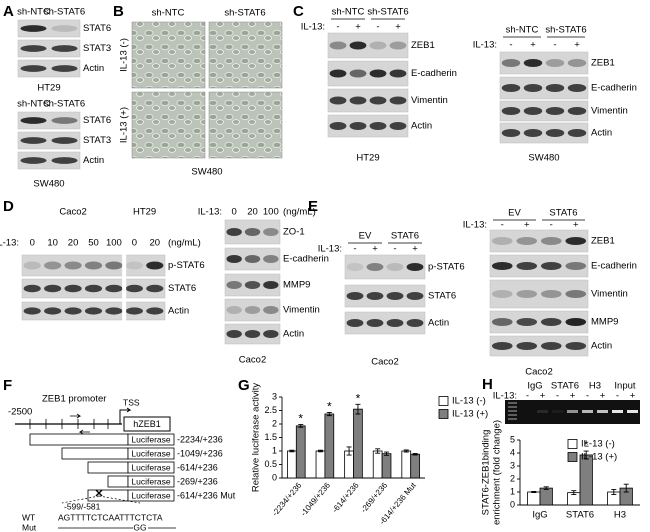  Describe the element at coordinates (294, 232) in the screenshot. I see `row-label: ZO-1` at that location.